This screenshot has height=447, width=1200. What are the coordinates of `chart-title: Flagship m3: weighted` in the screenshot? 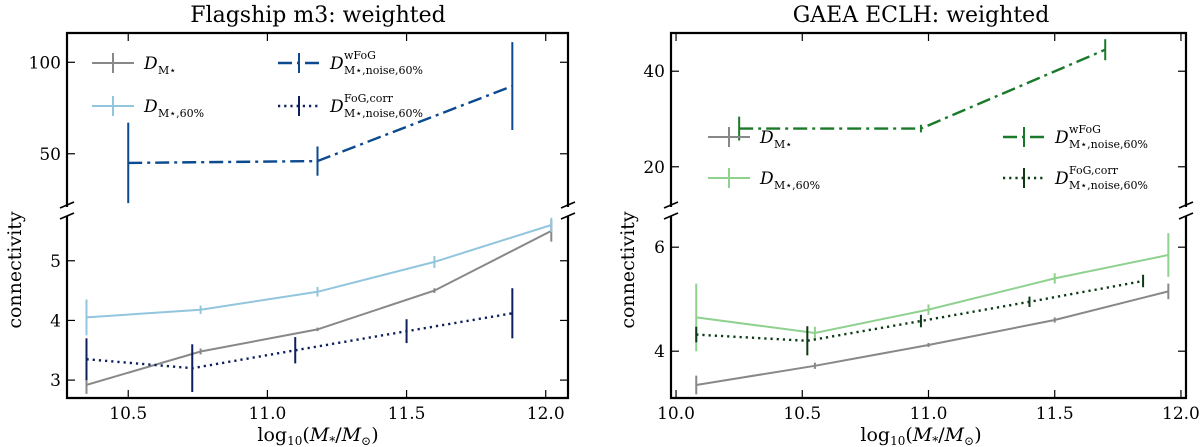 It's located at (317, 15).